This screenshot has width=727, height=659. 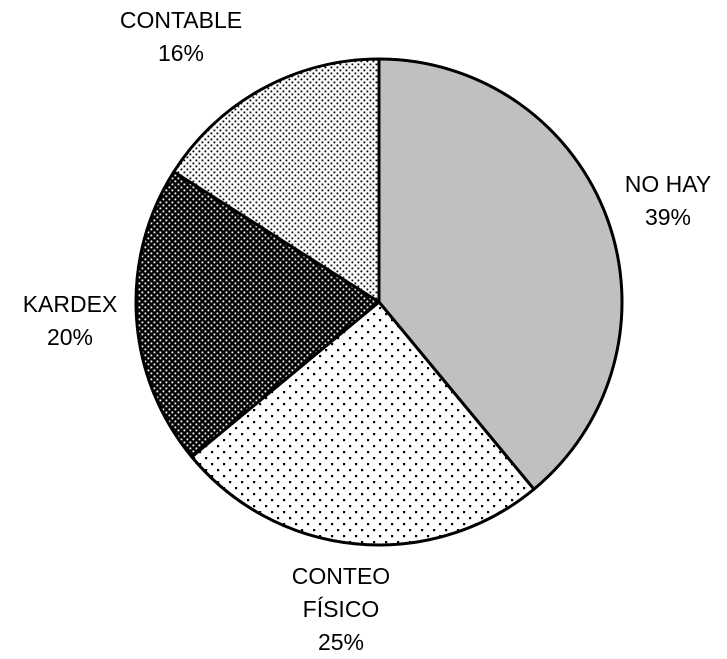 What do you see at coordinates (181, 36) in the screenshot?
I see `slice-label-contable: CONTABLE 16%` at bounding box center [181, 36].